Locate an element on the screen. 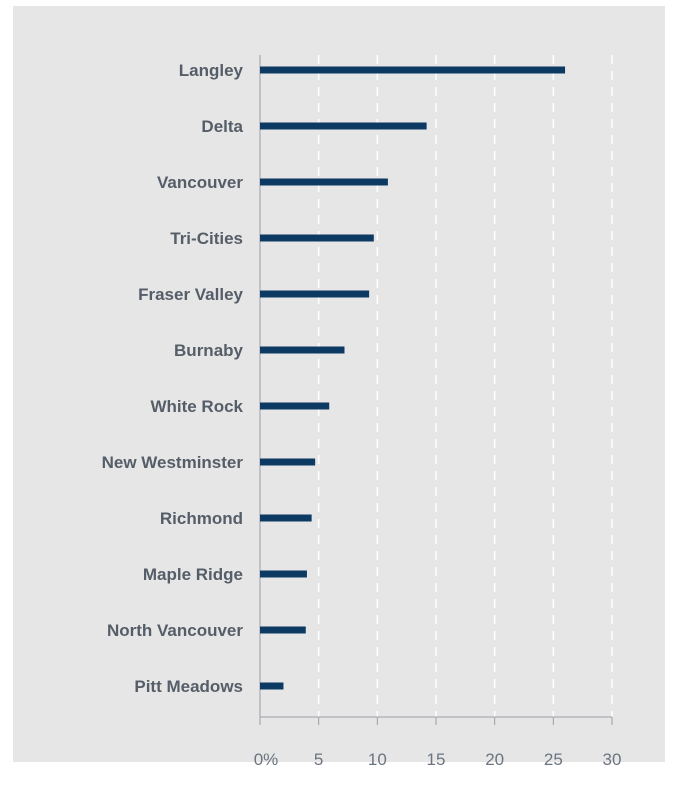 The width and height of the screenshot is (675, 790). category-label: Maple Ridge is located at coordinates (193, 574).